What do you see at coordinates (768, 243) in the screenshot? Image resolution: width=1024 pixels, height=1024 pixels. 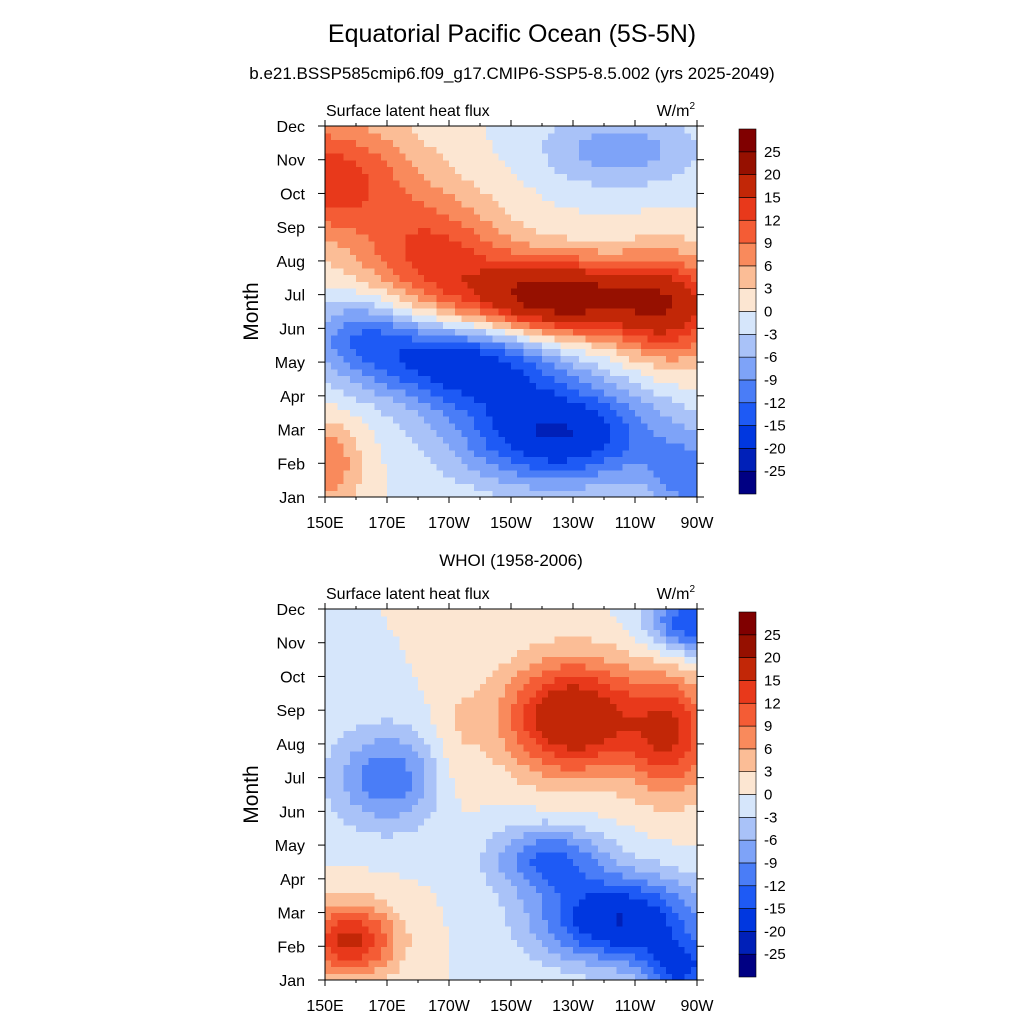 I see `colorbar-label: 9` at bounding box center [768, 243].